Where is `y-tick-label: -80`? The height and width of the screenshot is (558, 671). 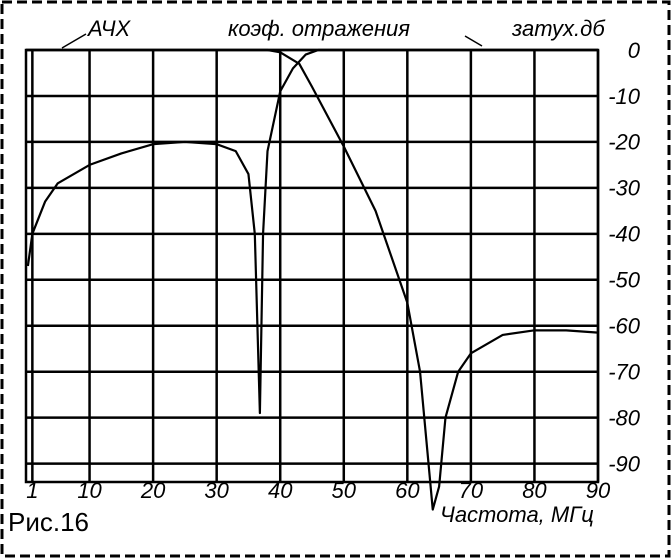
y-tick-label: -80 is located at coordinates (624, 417).